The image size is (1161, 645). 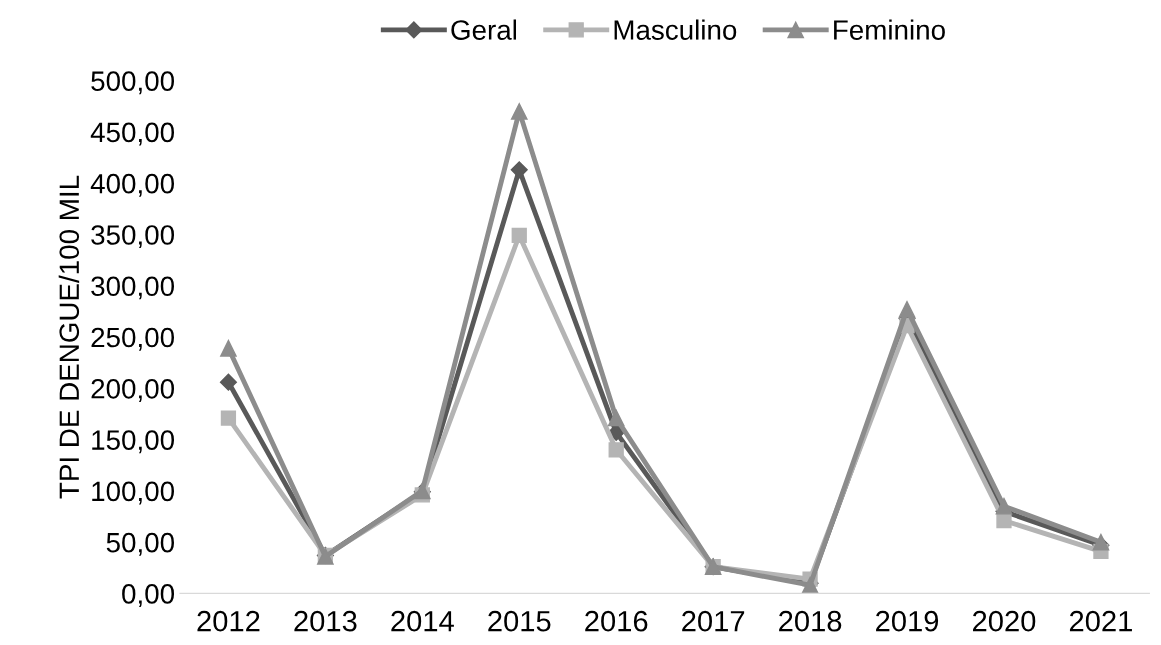 What do you see at coordinates (422, 621) in the screenshot?
I see `x-tick-label: 2014` at bounding box center [422, 621].